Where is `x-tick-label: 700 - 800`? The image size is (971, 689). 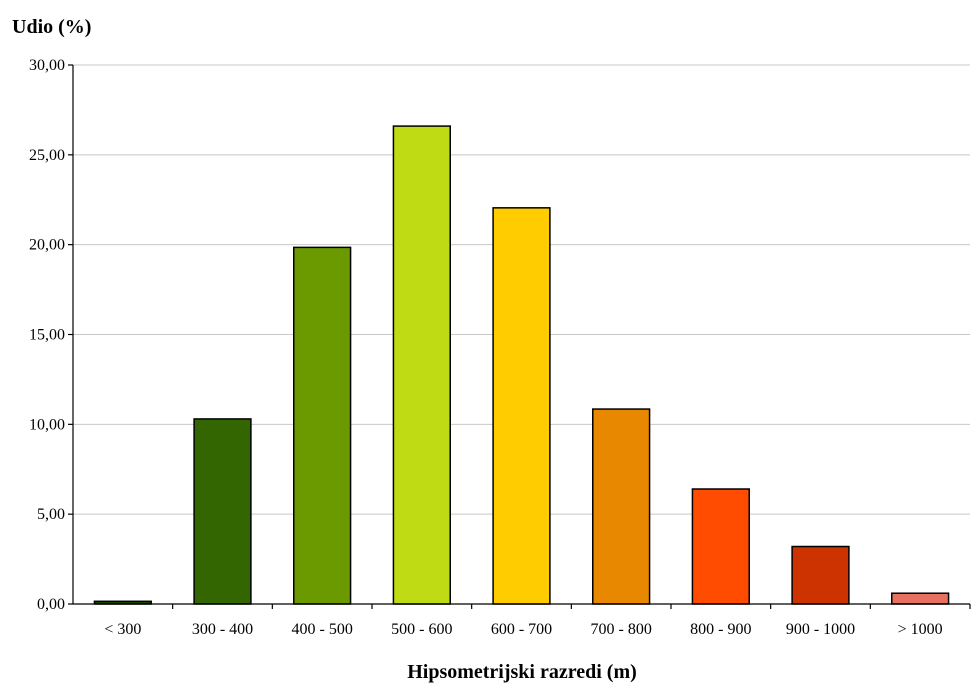 x-tick-label: 700 - 800 is located at coordinates (621, 629).